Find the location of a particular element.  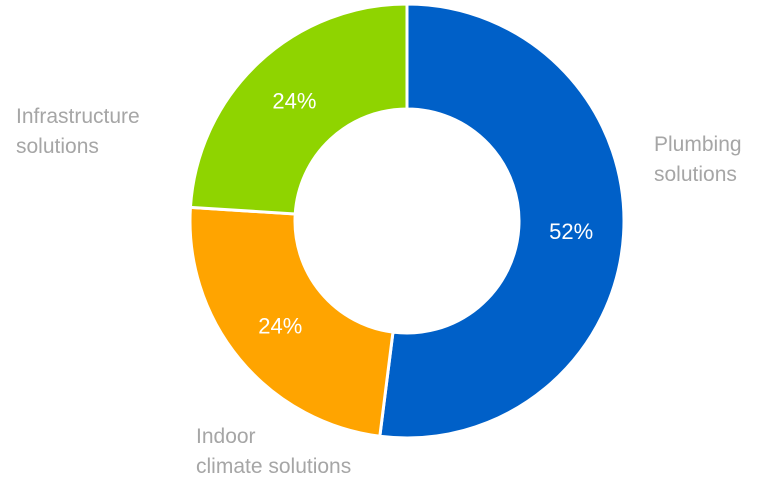

slice-label-line: climate solutions is located at coordinates (274, 466).